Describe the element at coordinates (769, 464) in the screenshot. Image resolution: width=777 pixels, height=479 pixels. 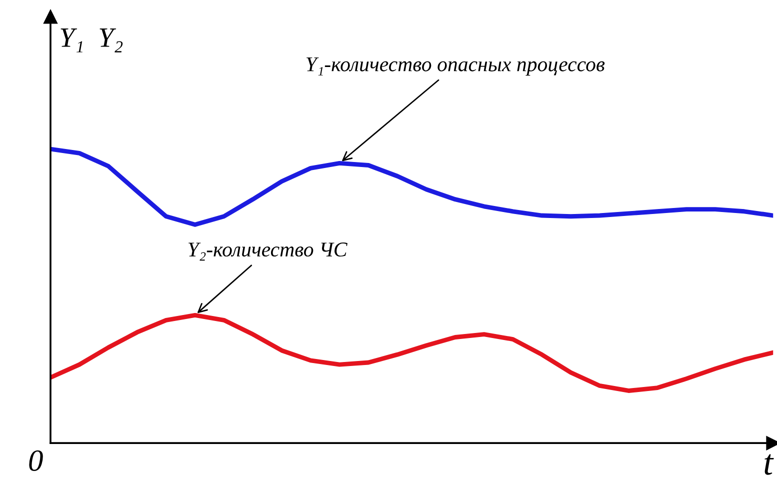
I see `x-axis-title: t` at that location.